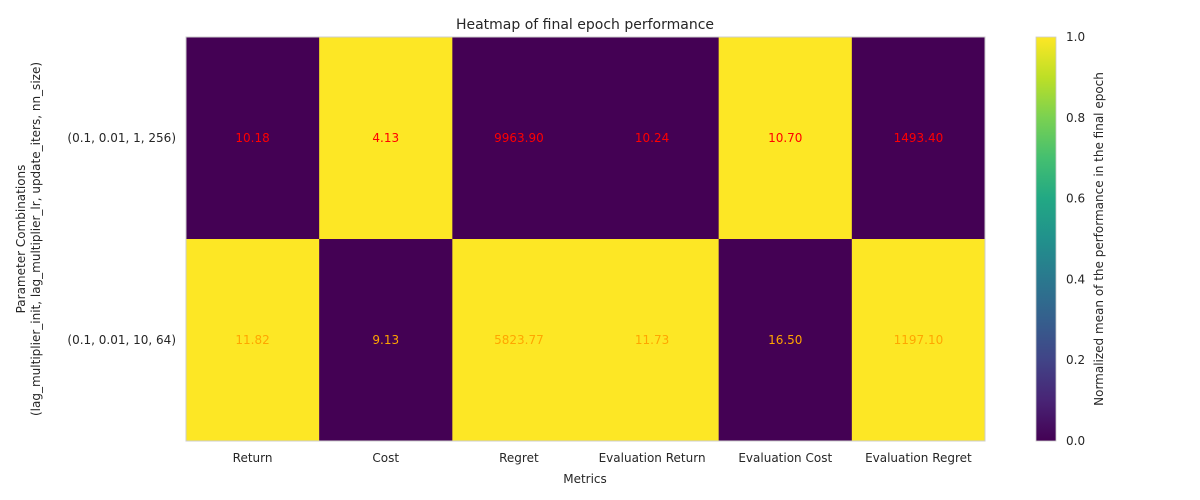 The height and width of the screenshot is (500, 1200). I want to click on cell-value-label: 11.82, so click(252, 340).